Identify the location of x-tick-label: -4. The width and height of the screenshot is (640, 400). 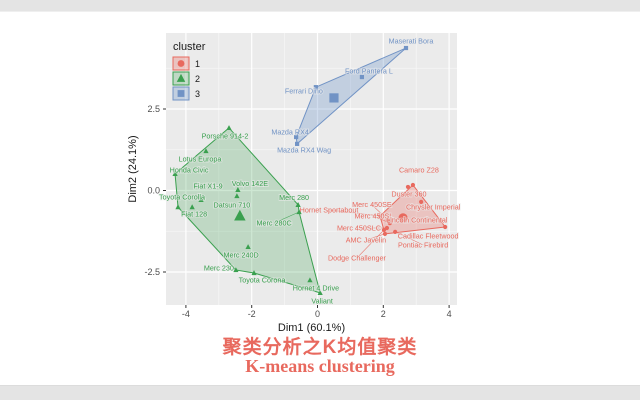
(186, 314).